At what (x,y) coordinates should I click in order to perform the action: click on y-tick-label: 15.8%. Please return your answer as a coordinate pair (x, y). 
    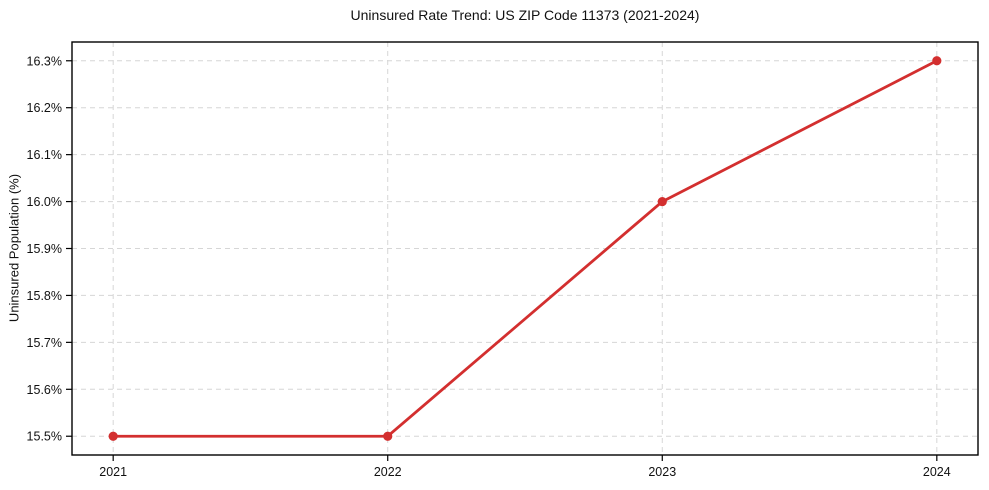
    Looking at the image, I should click on (44, 296).